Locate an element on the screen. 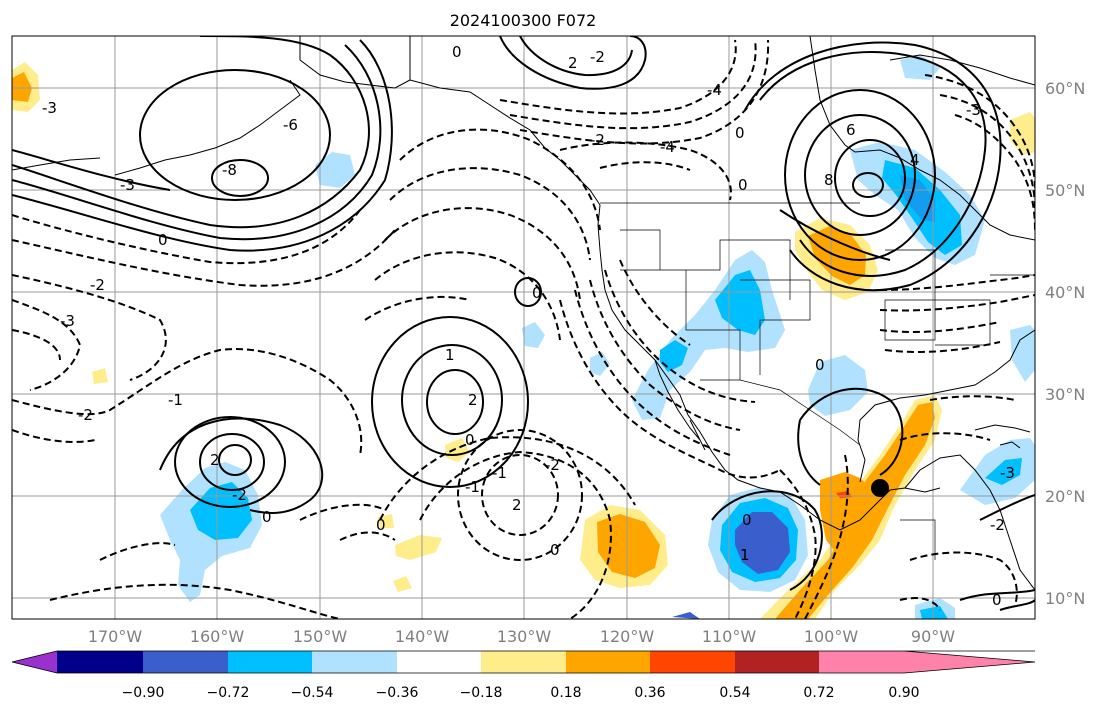  station-marker is located at coordinates (880, 488).